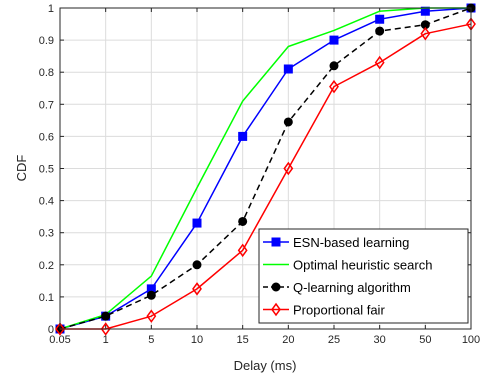  Describe the element at coordinates (197, 340) in the screenshot. I see `x-tick-label: 10` at that location.